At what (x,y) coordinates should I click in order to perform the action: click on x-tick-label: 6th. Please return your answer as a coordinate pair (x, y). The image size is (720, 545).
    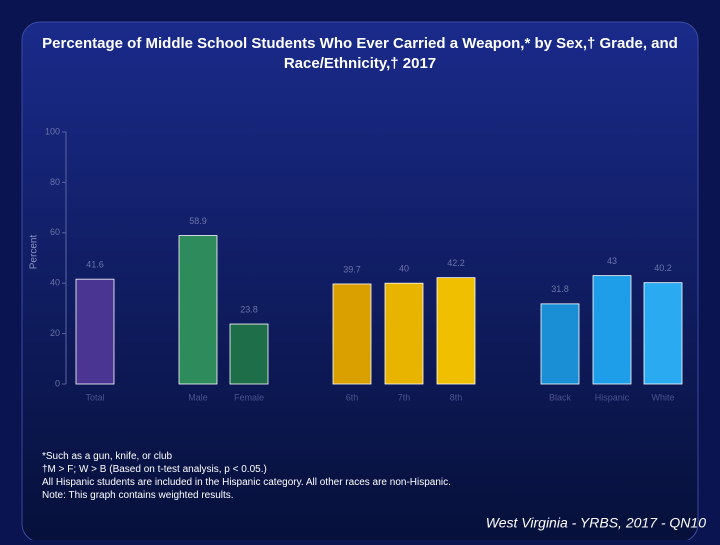
    Looking at the image, I should click on (352, 397).